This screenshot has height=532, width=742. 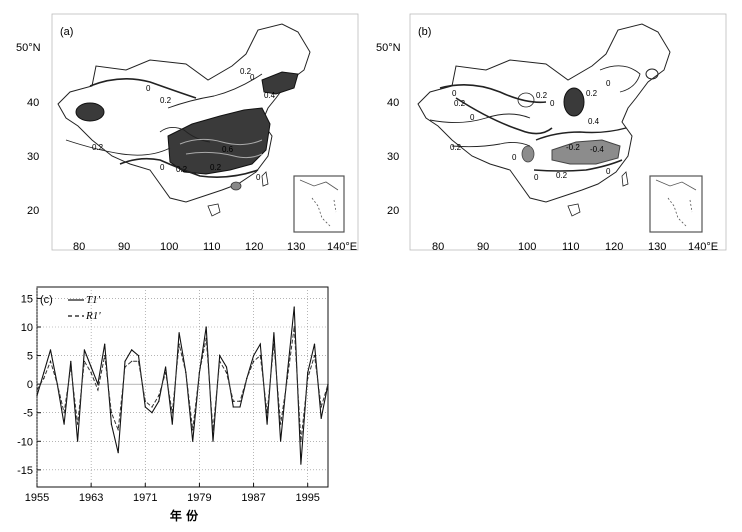 I want to click on map-a-contour-label: 0, so click(x=258, y=177).